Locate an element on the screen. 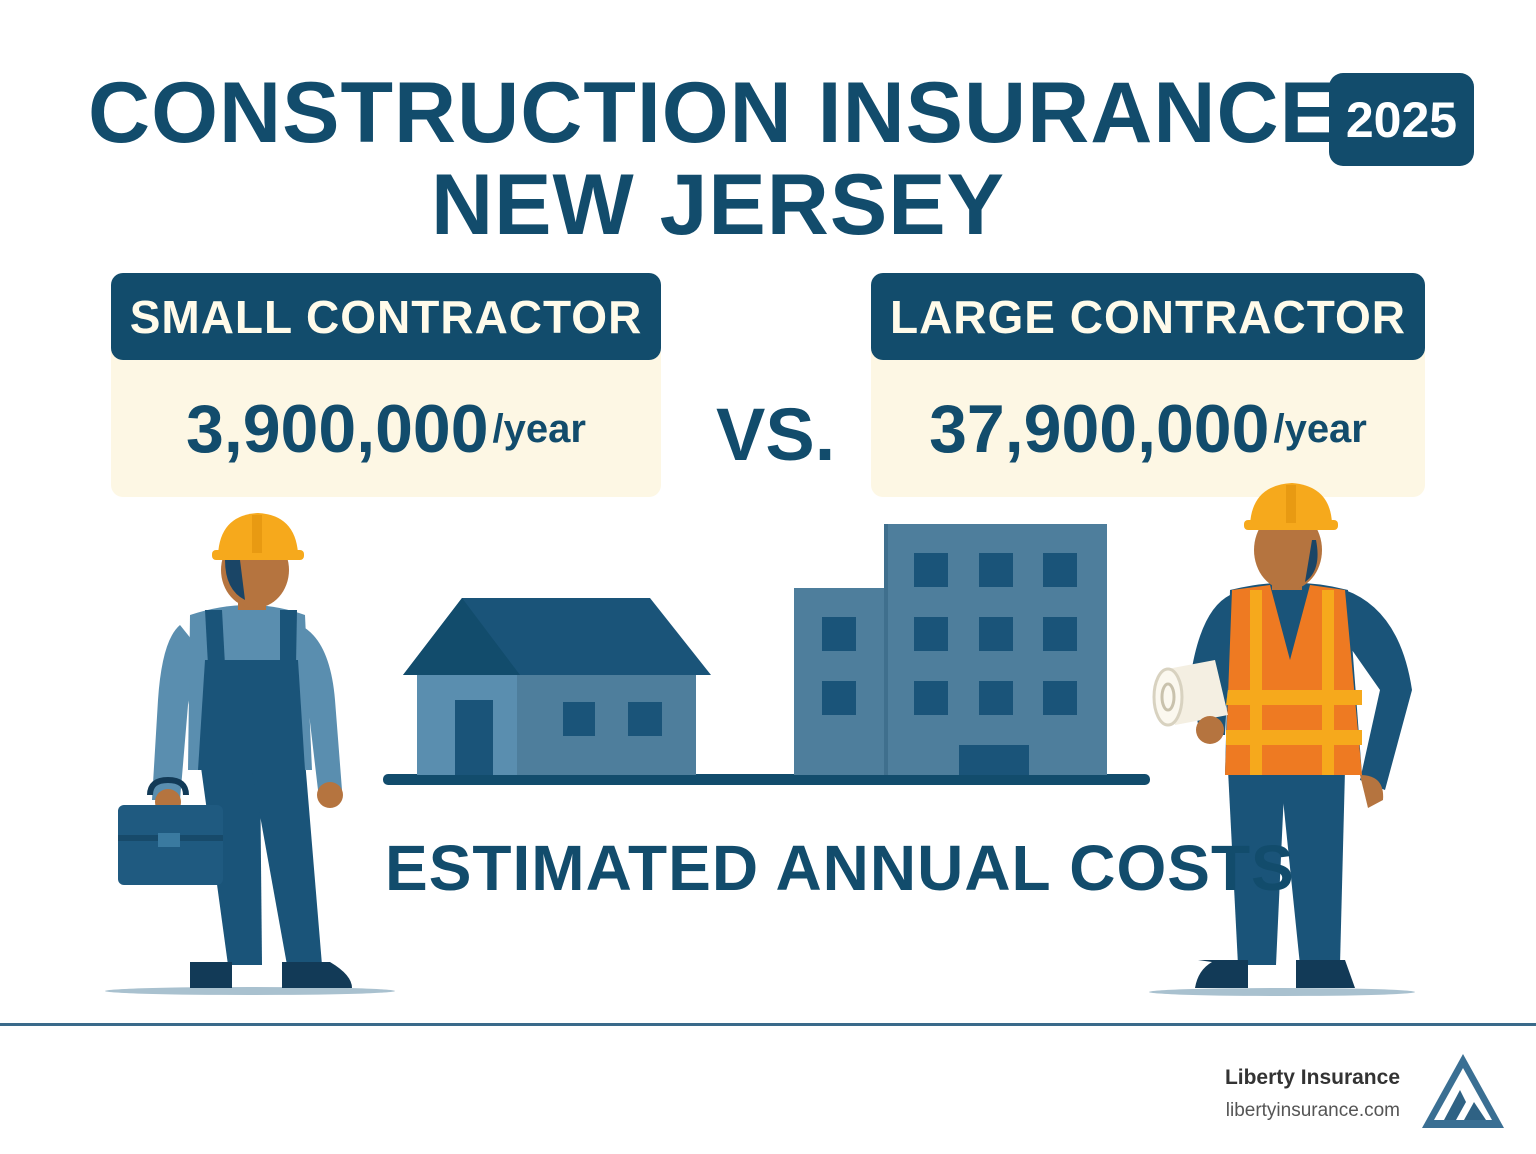 The width and height of the screenshot is (1536, 1154). year-badge: 2025 is located at coordinates (1401, 119).